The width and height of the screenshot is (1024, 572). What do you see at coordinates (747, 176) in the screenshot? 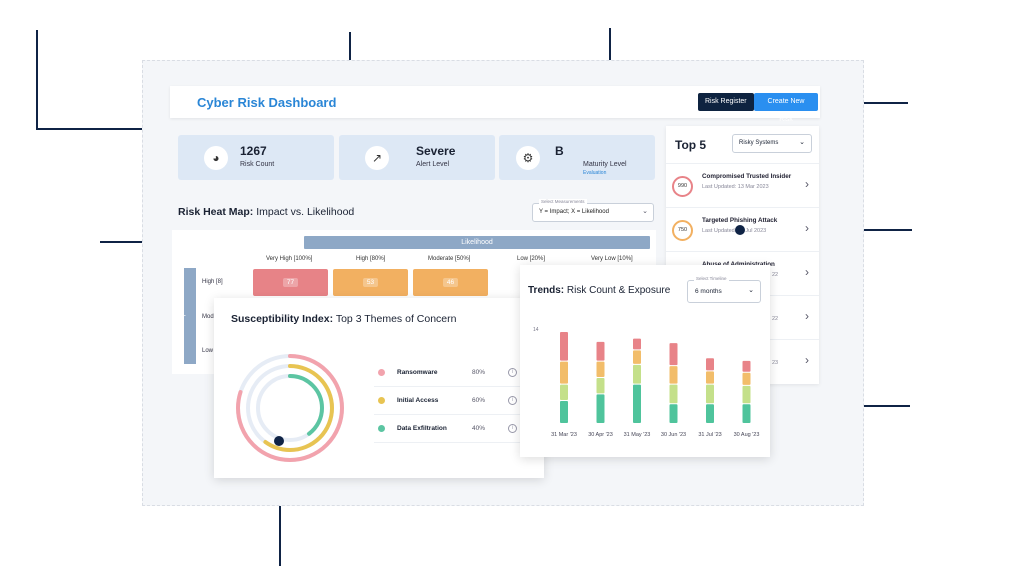
I see `risk-name: Compromised Trusted Insider` at bounding box center [747, 176].